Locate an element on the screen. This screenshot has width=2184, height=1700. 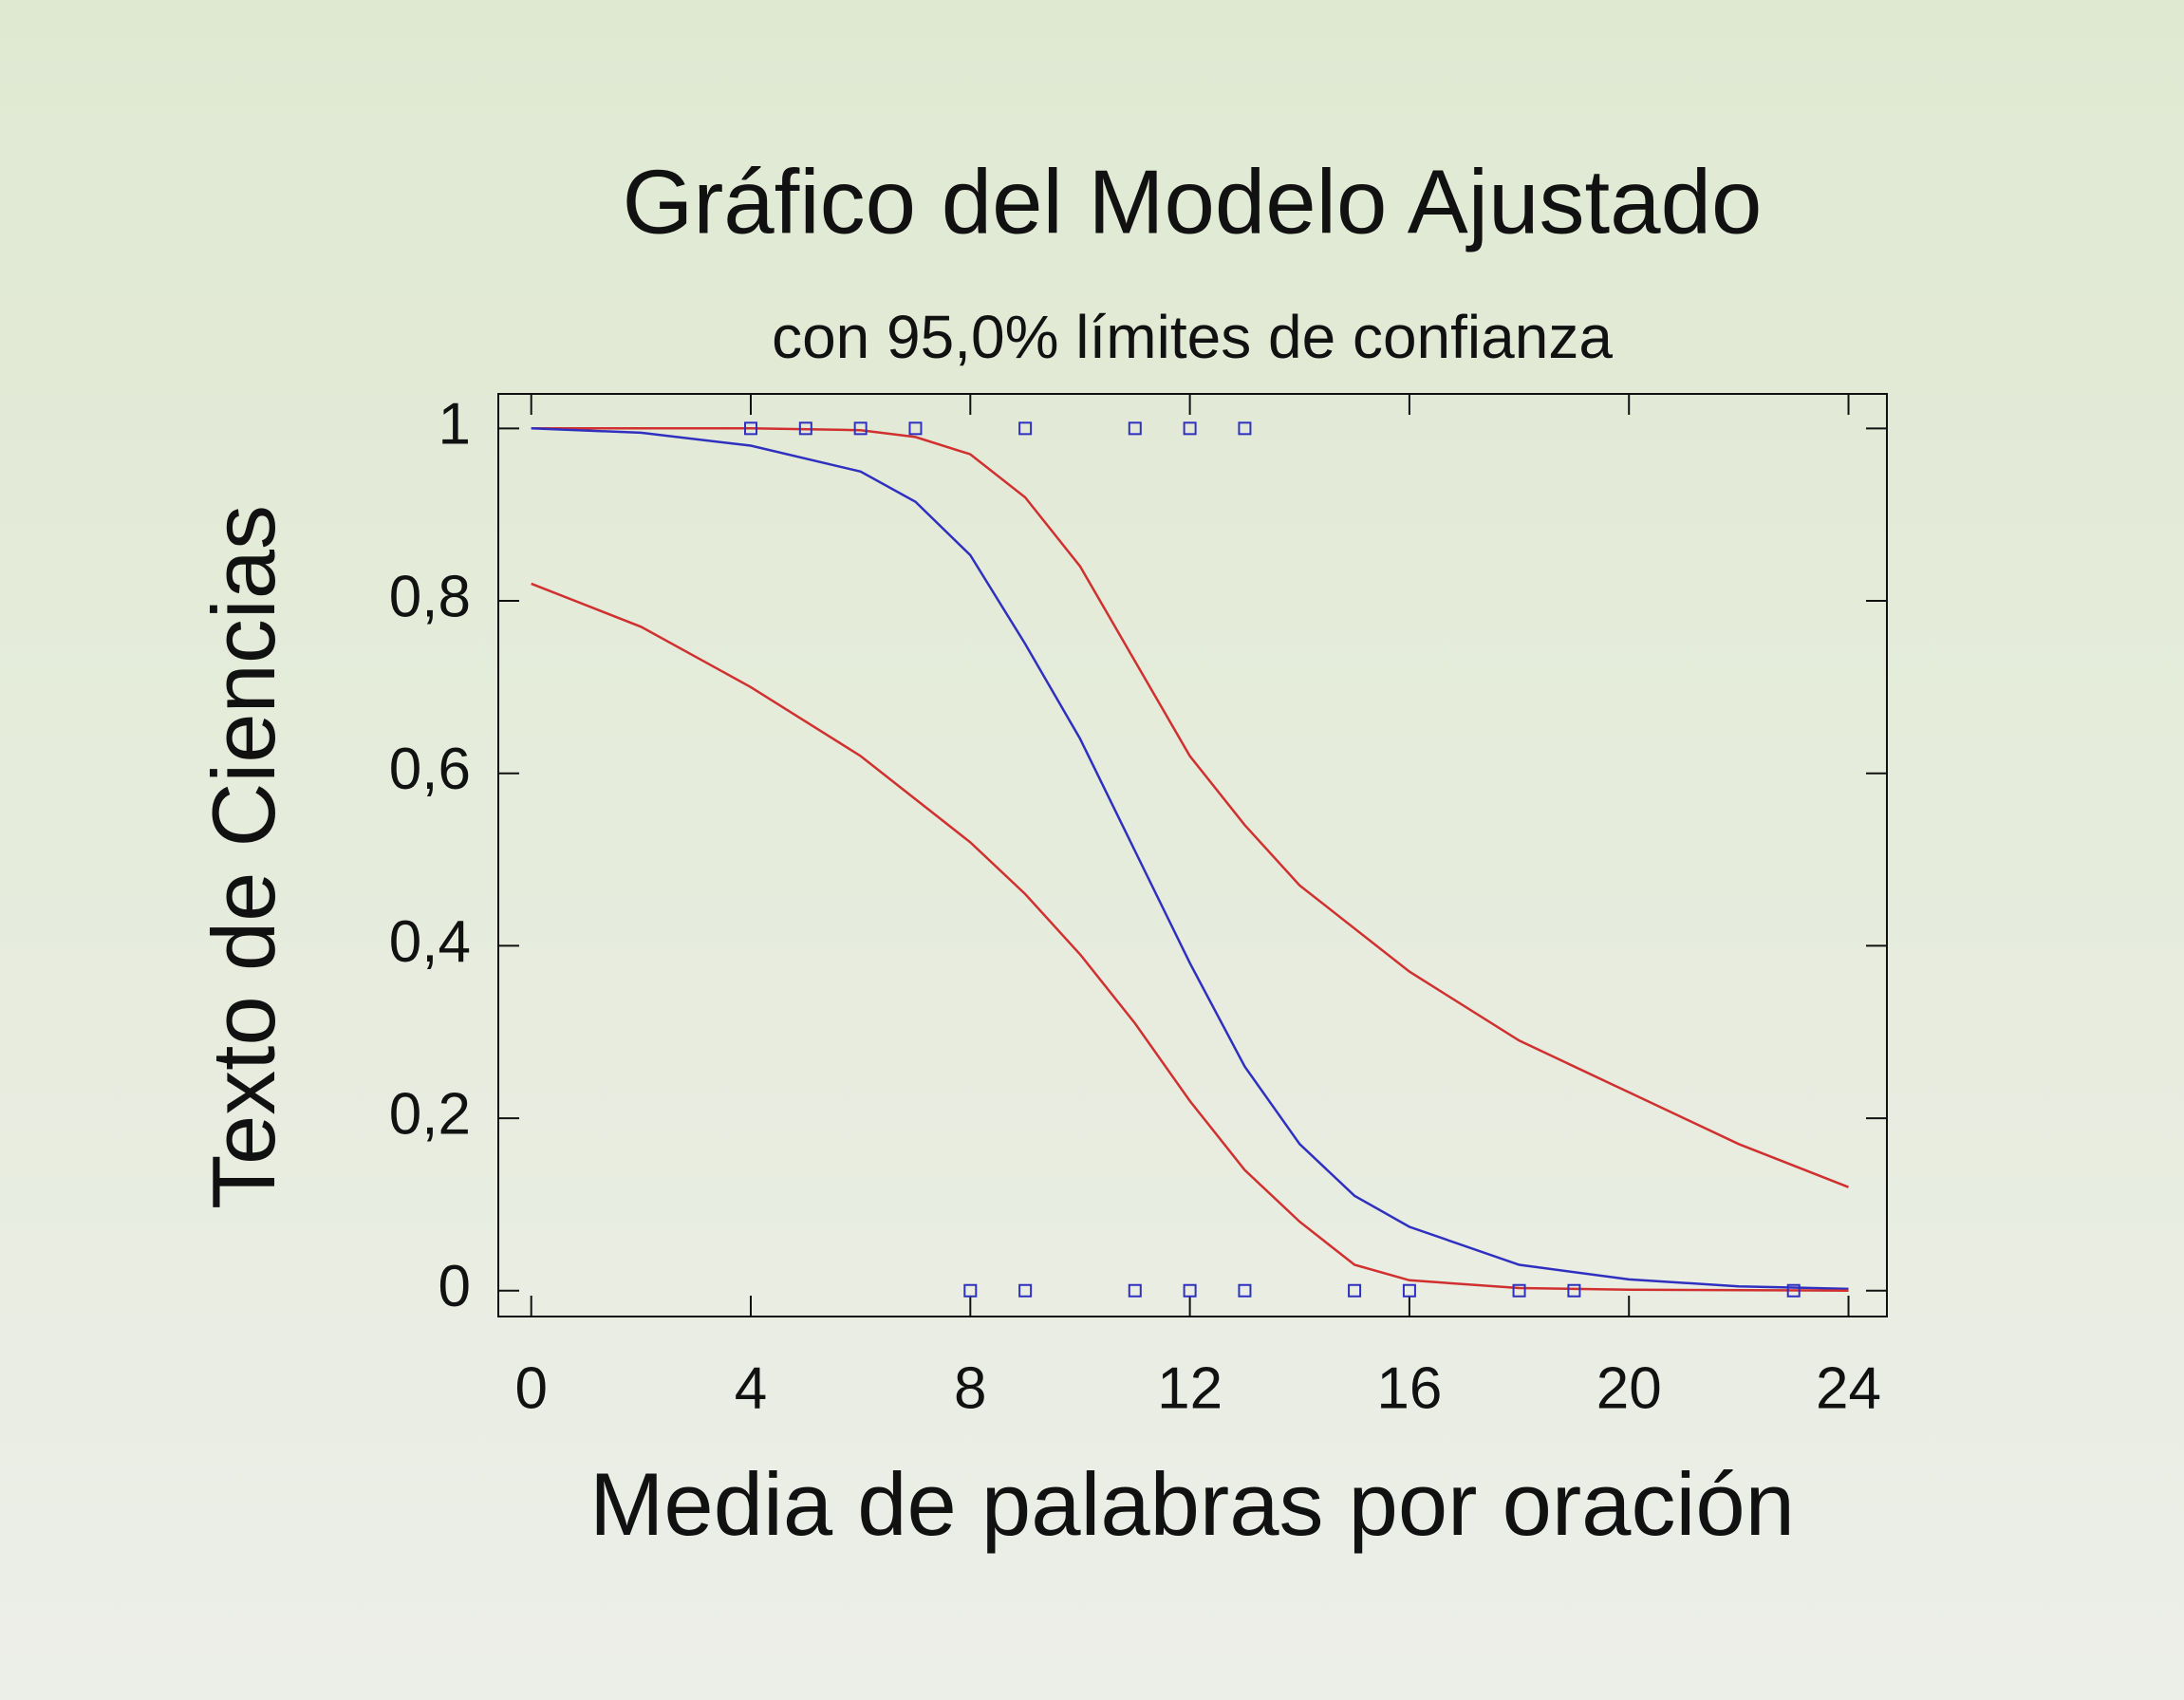
y-tick-label: 0,4 is located at coordinates (430, 942).